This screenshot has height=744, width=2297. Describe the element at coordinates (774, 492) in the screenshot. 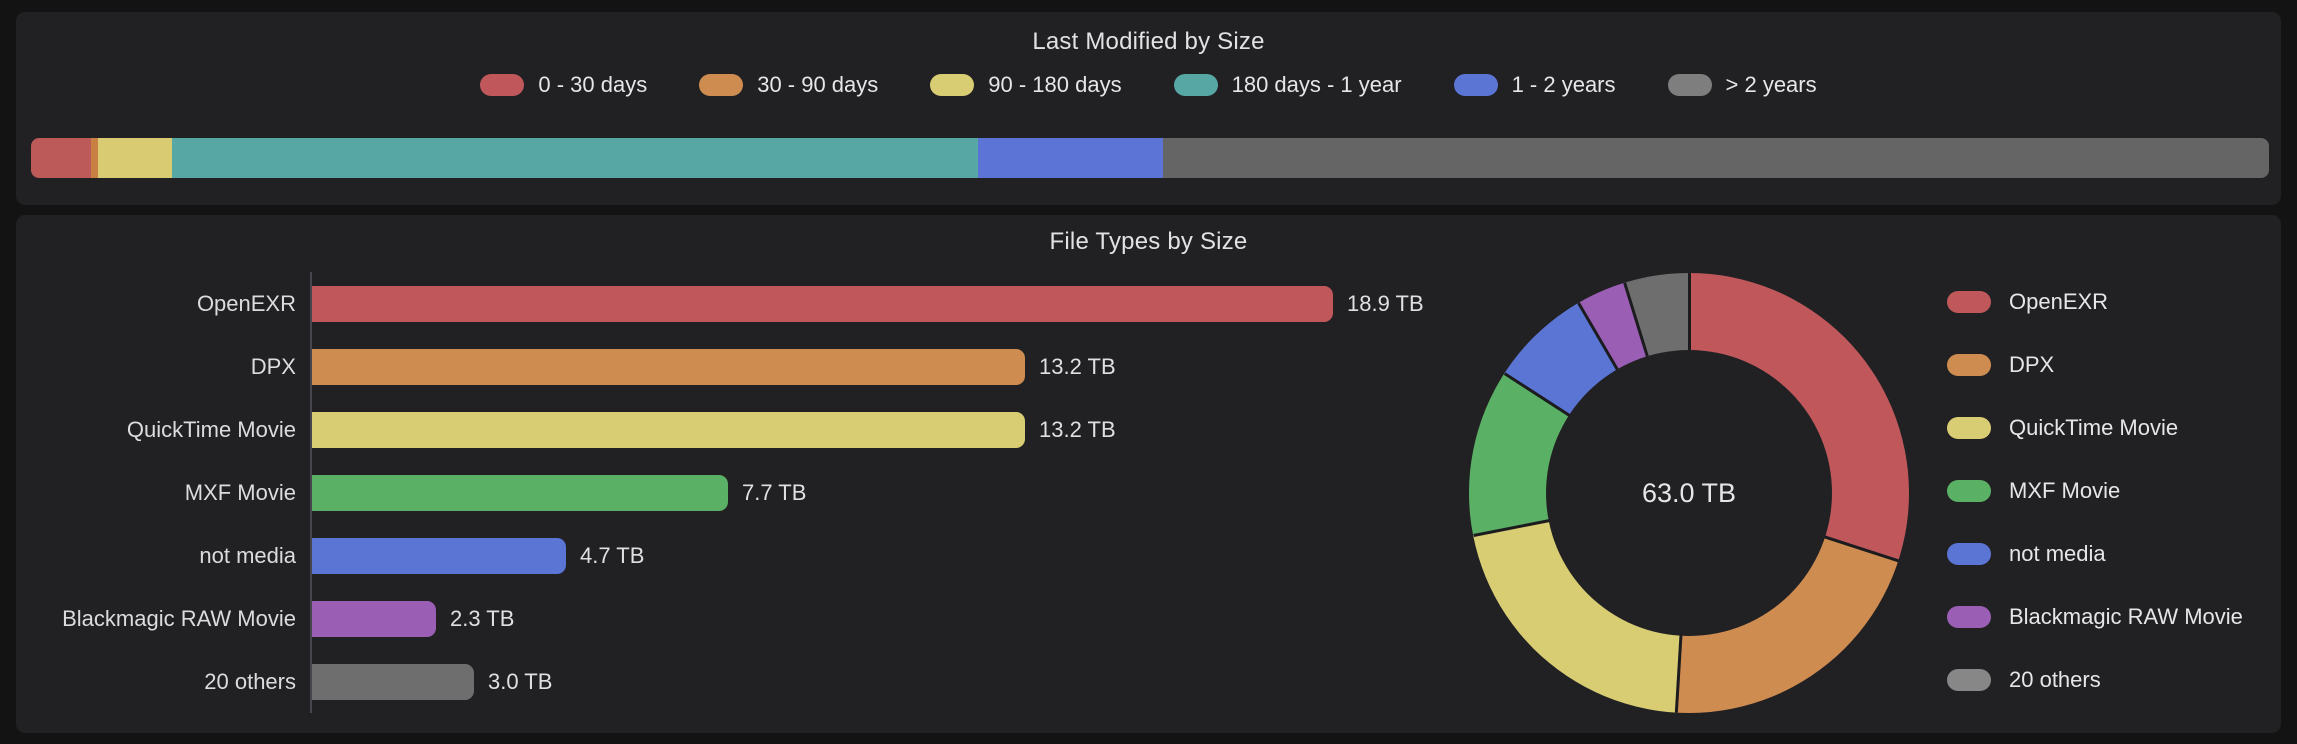

I see `bar-value-label: 7.7 TB` at that location.